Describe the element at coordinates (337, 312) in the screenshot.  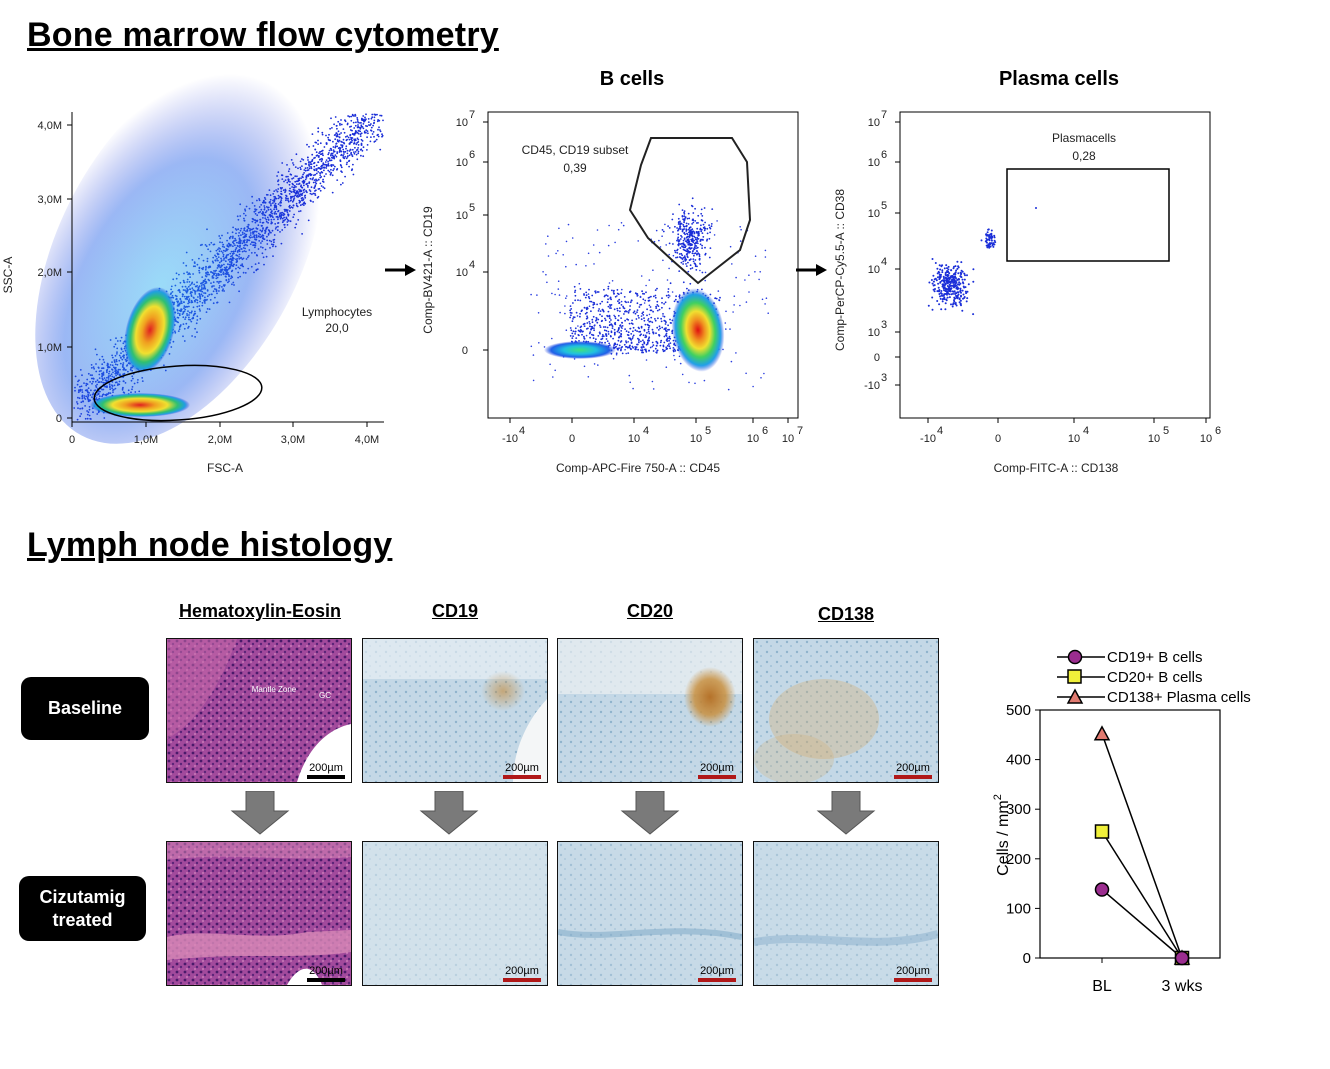
I see `lymphocytes-gate-label: Lymphocytes` at that location.